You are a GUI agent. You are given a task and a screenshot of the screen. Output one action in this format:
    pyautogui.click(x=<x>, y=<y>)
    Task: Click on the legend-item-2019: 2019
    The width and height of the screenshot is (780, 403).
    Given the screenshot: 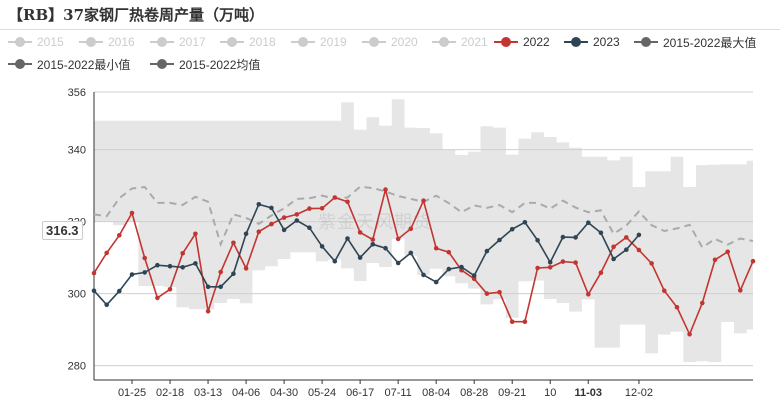 What is the action you would take?
    pyautogui.click(x=319, y=42)
    